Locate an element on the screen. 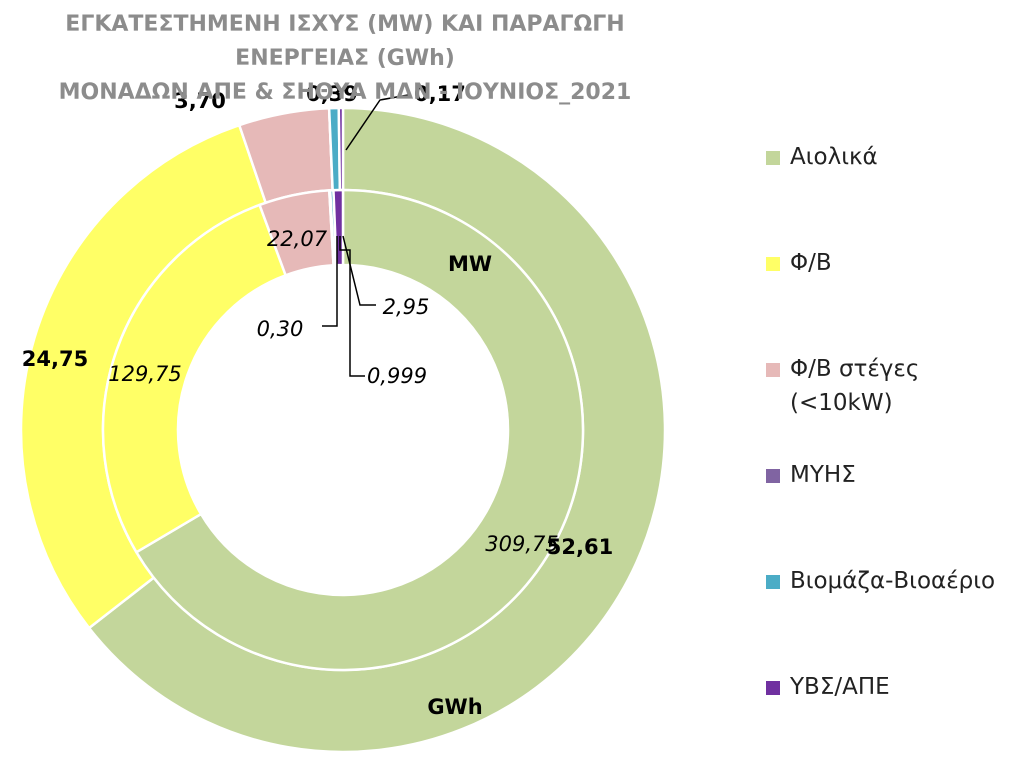 Image resolution: width=1031 pixels, height=776 pixels. legend-label: Αιολικά is located at coordinates (834, 157).